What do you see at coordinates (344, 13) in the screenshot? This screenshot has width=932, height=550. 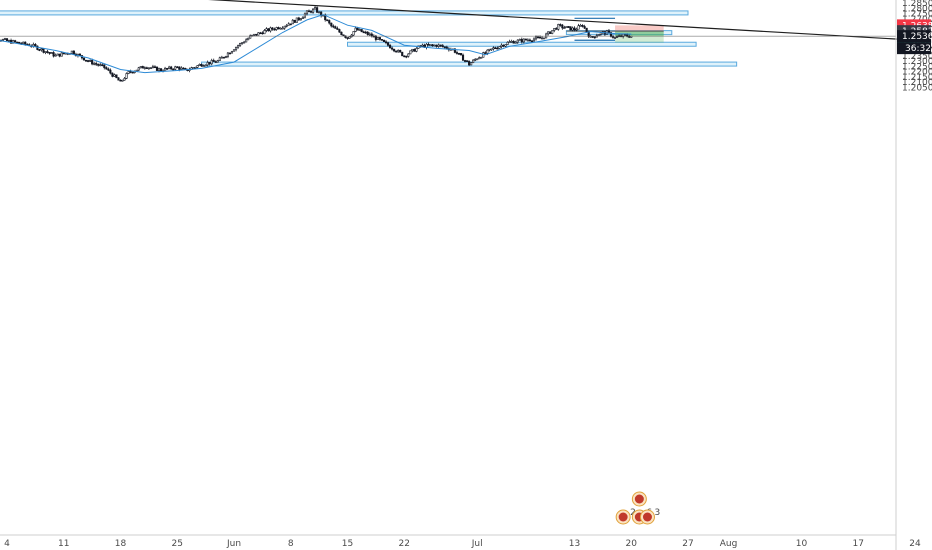 I see `support-resistance-zone` at bounding box center [344, 13].